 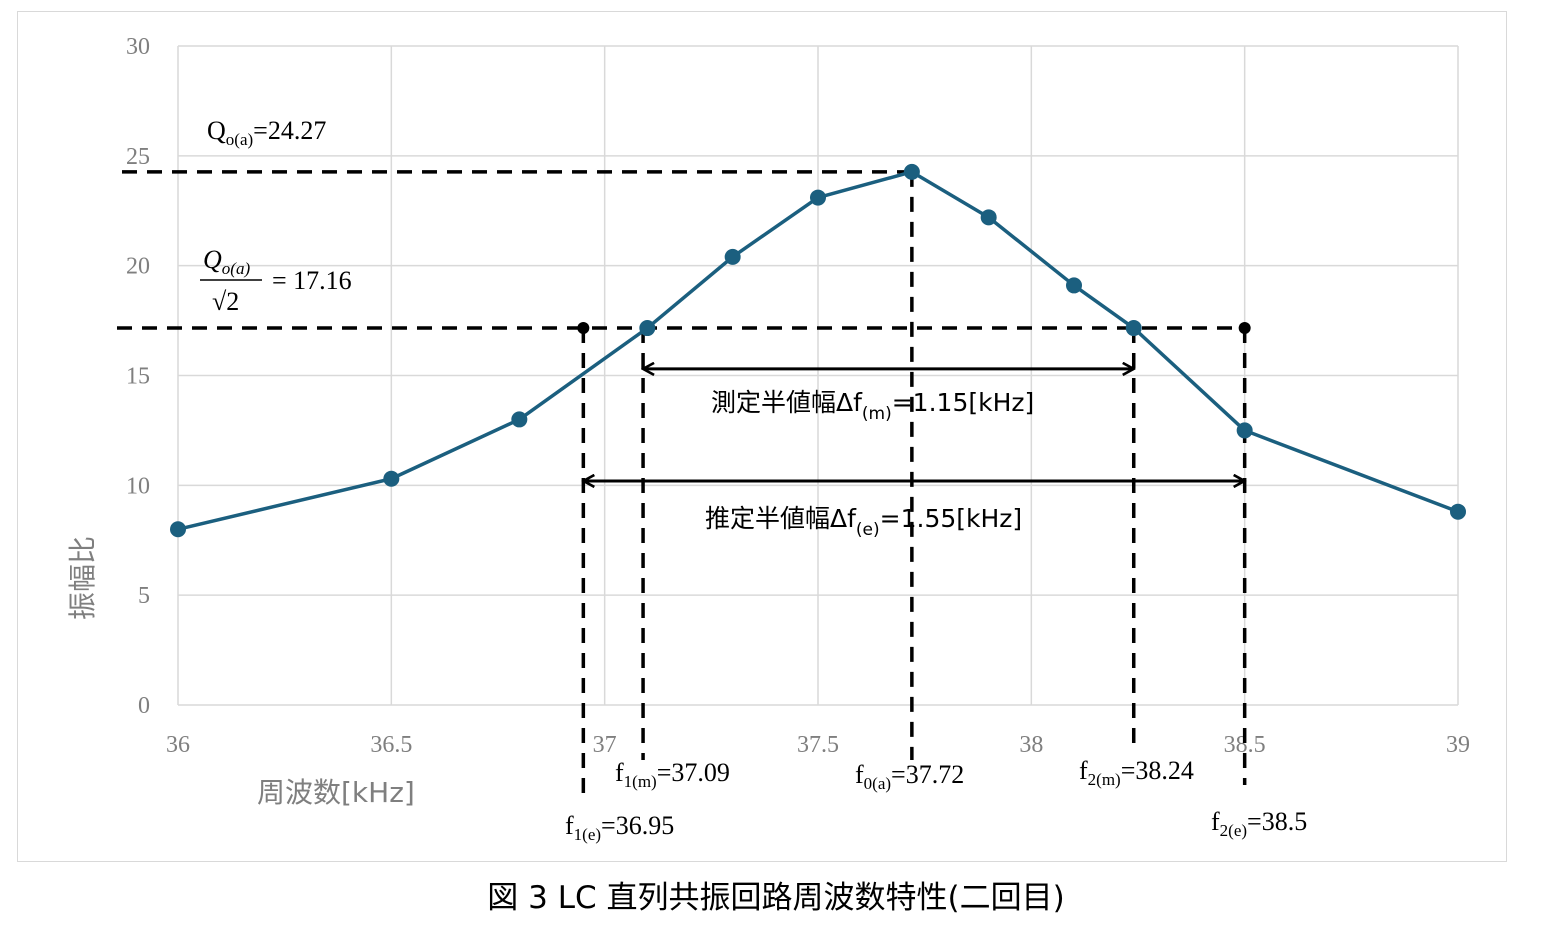 I want to click on y-tick-label: 15, so click(x=138, y=377).